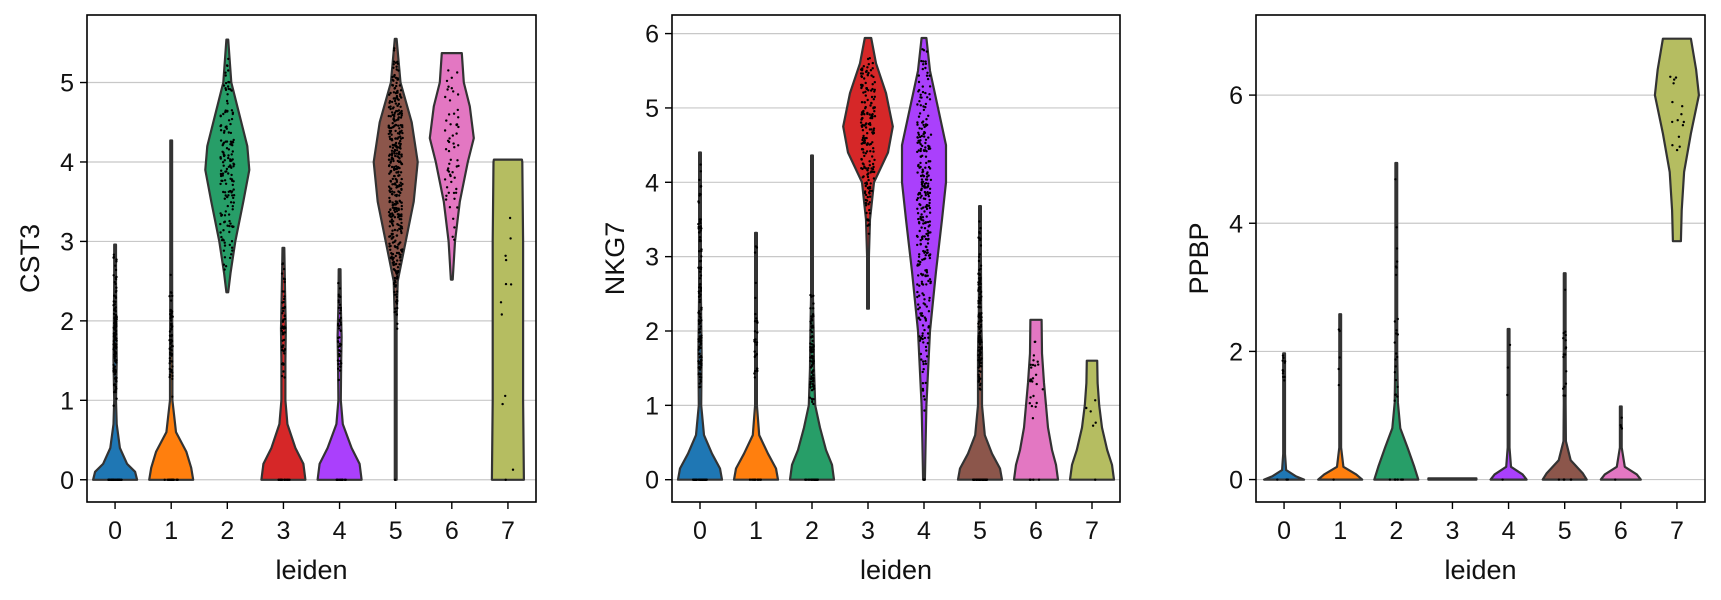 This screenshot has width=1721, height=600. Describe the element at coordinates (652, 35) in the screenshot. I see `y-tick-label: 6` at that location.